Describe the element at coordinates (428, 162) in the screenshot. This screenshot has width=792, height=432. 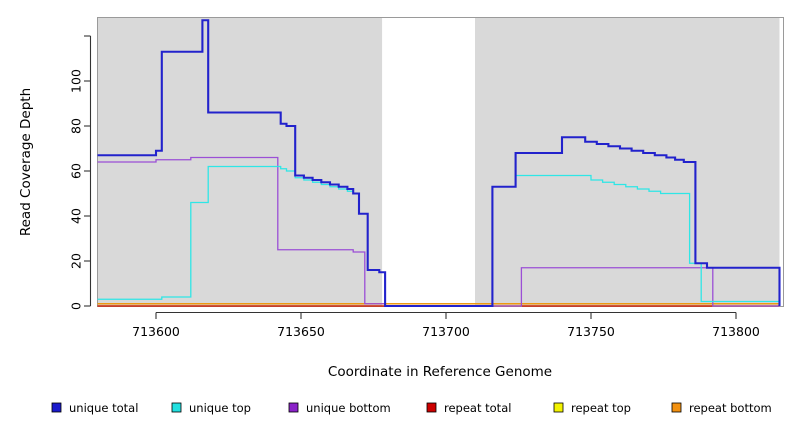
I see `plot-region` at that location.